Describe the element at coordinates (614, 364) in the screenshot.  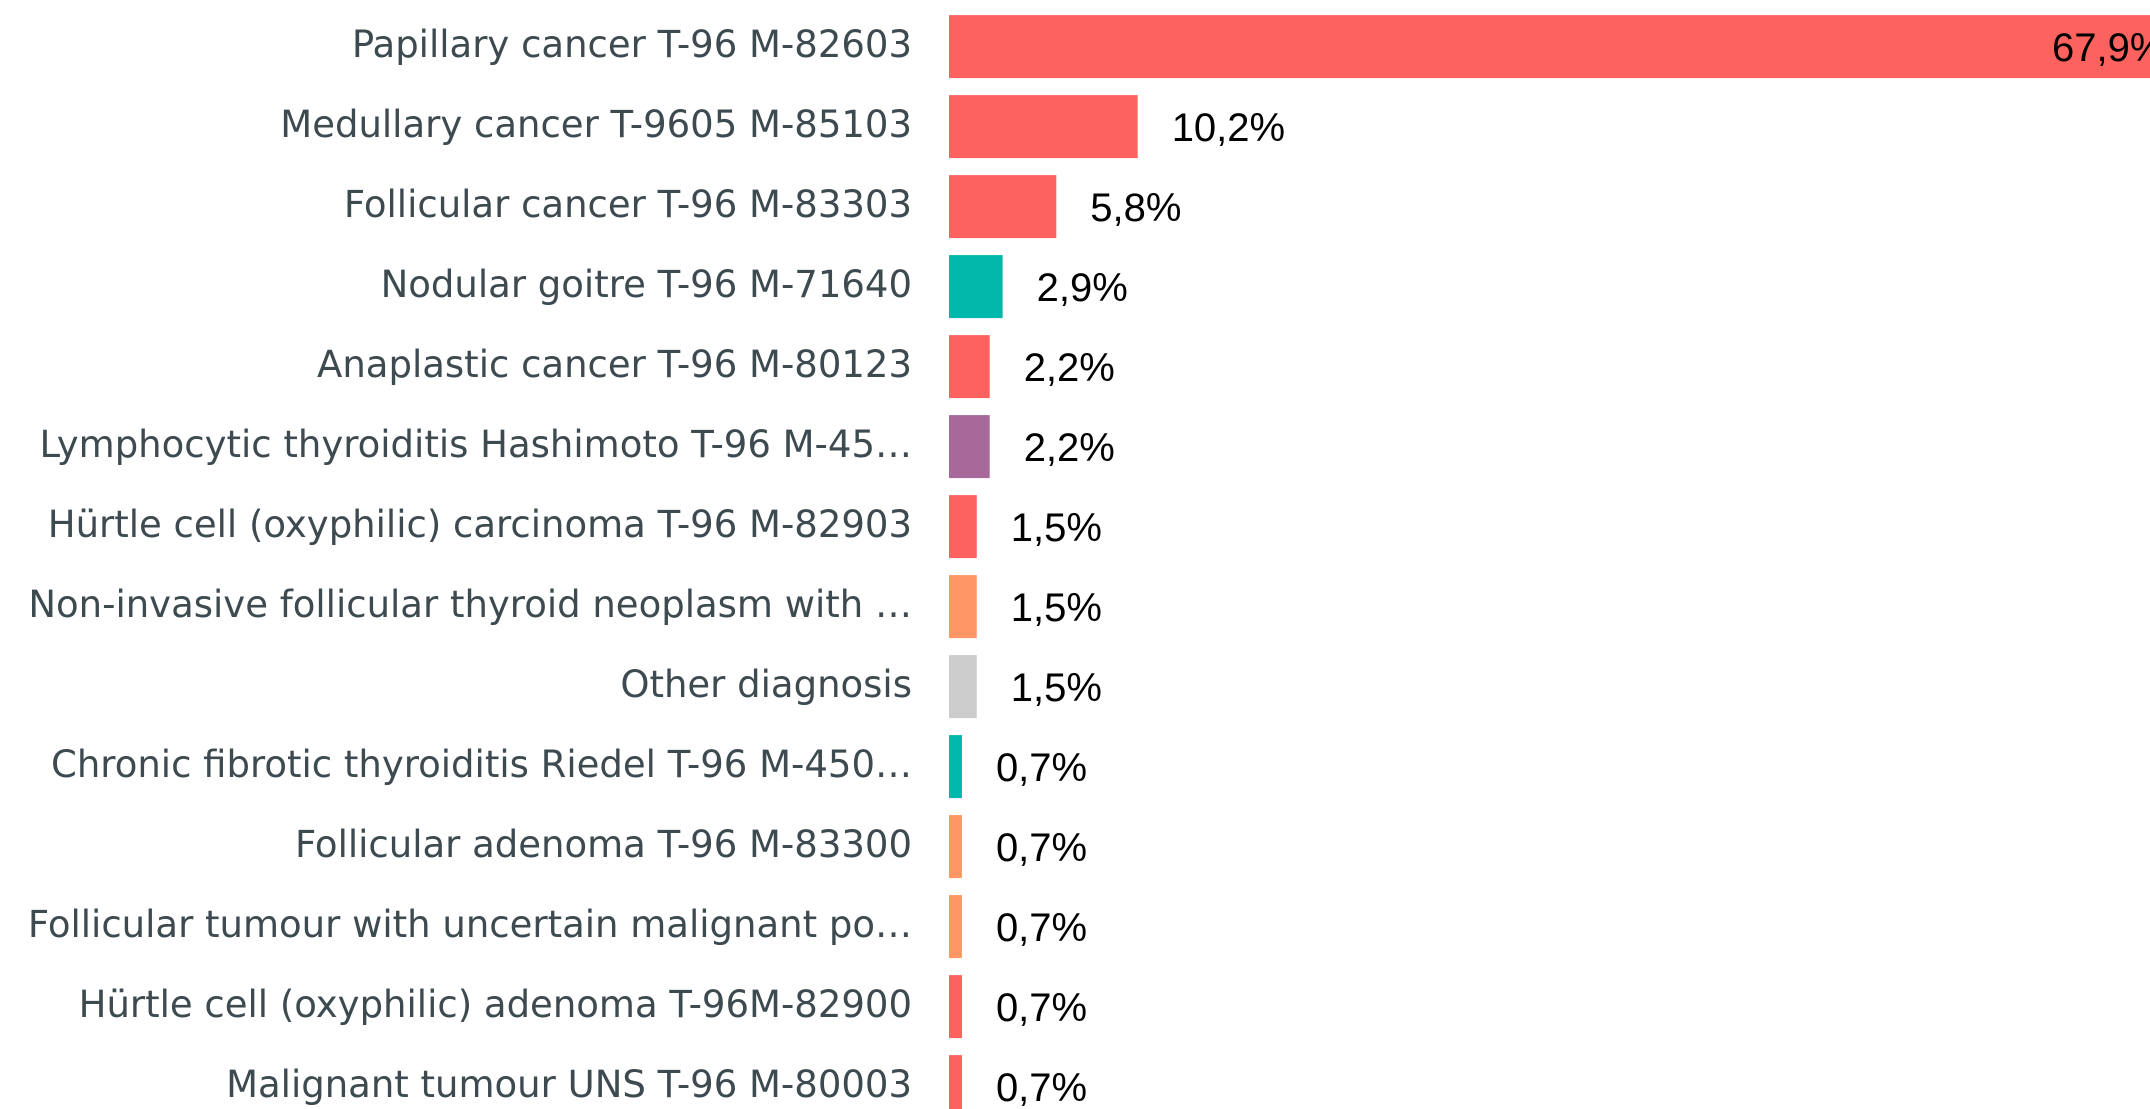
I see `category-label: Anaplastic cancer T-96 M-80123` at that location.